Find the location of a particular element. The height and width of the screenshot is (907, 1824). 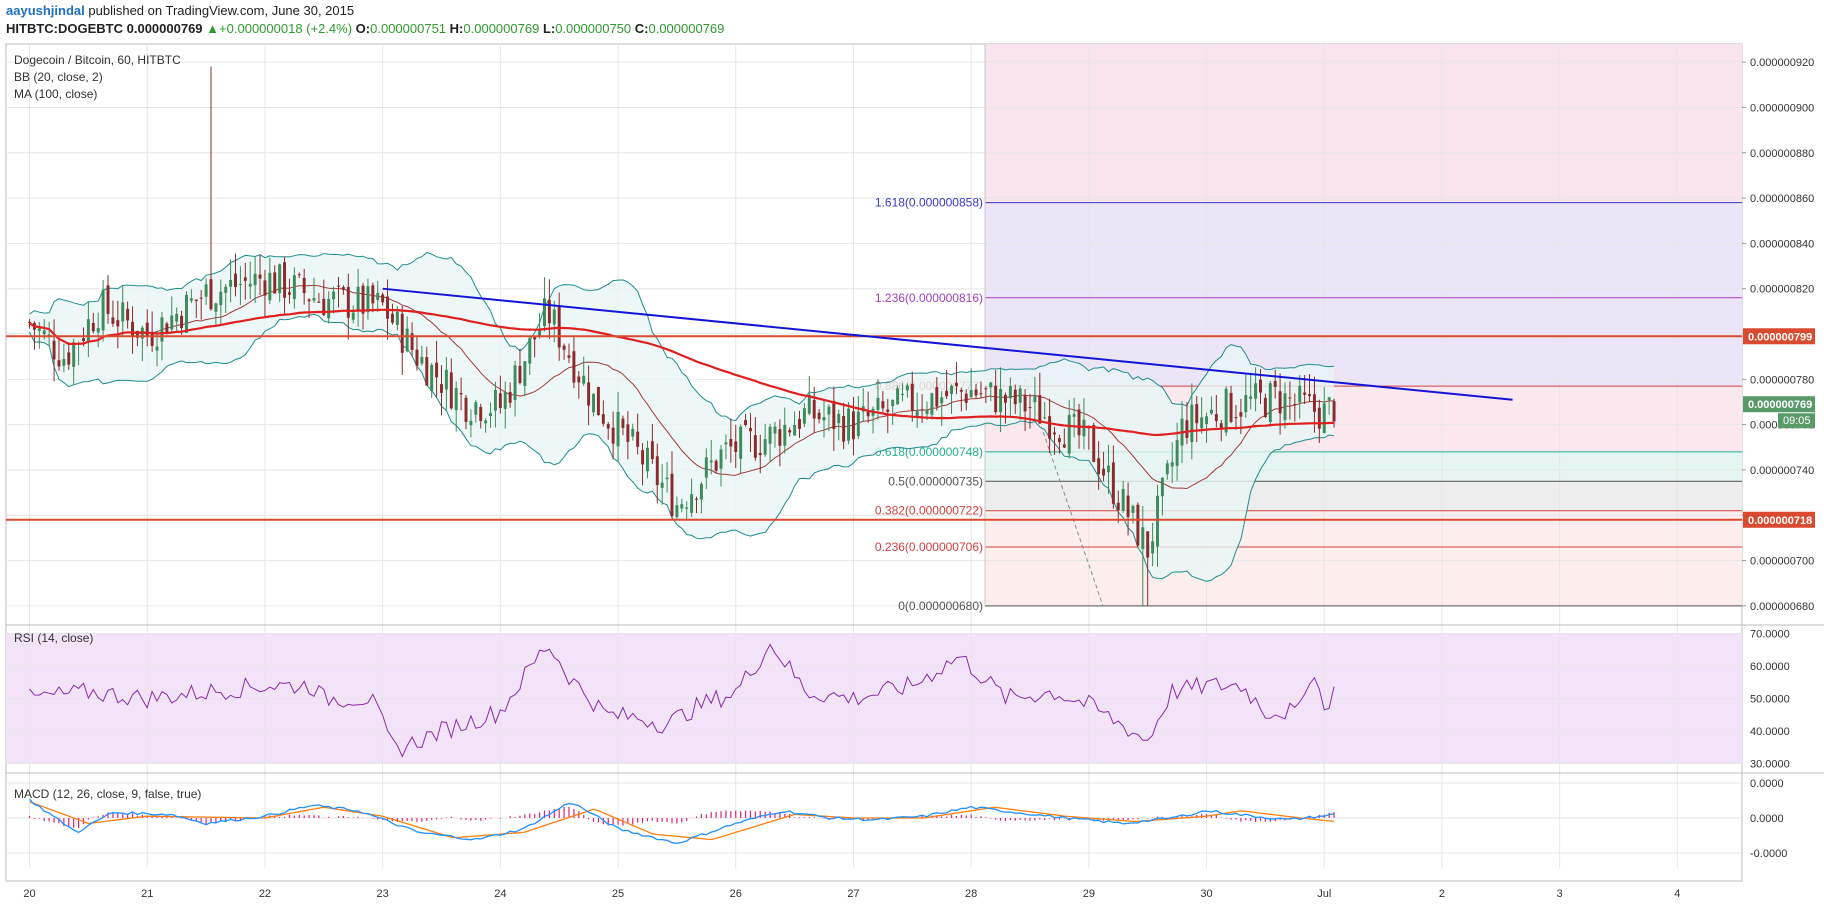

fib-zone-top is located at coordinates (1363, 123).